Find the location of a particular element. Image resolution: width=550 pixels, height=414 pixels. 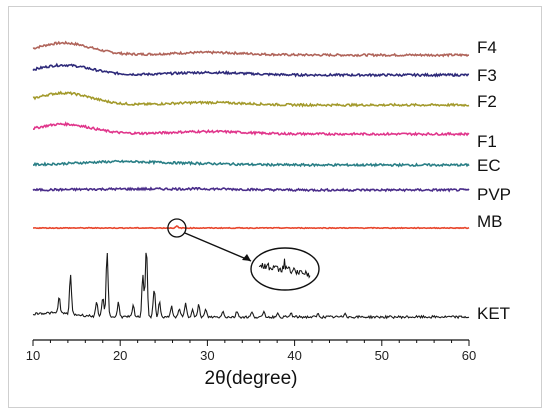

x-tick-label: 60 is located at coordinates (469, 355).